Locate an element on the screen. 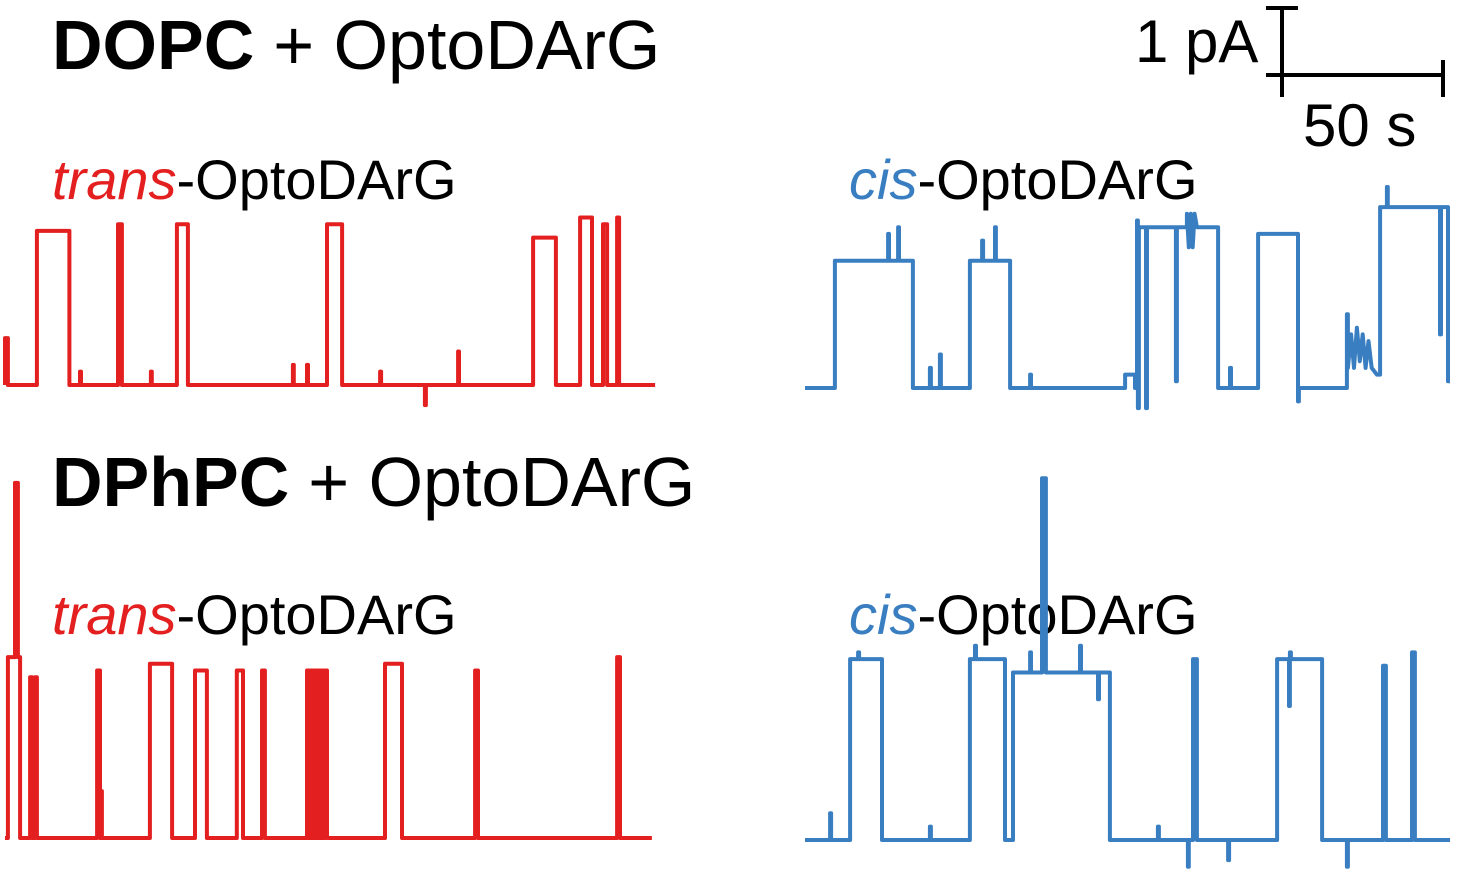 The image size is (1457, 892). row-title-dphpc: DPhPC + OptoDArG is located at coordinates (373, 482).